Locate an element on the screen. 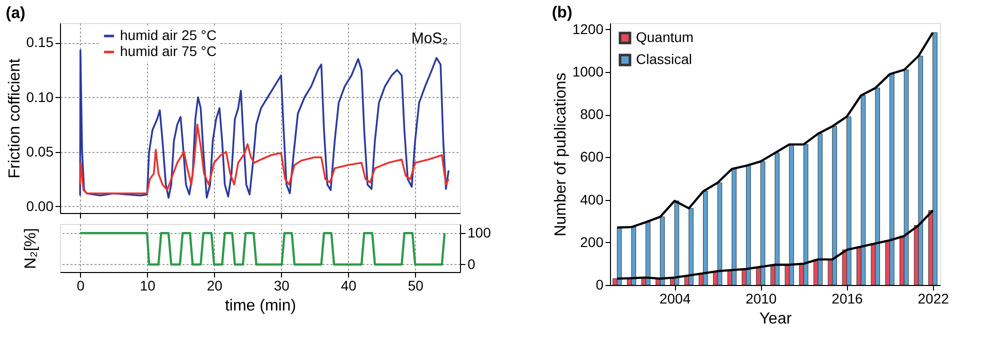 This screenshot has width=1000, height=349. legend-label: Classical is located at coordinates (664, 59).